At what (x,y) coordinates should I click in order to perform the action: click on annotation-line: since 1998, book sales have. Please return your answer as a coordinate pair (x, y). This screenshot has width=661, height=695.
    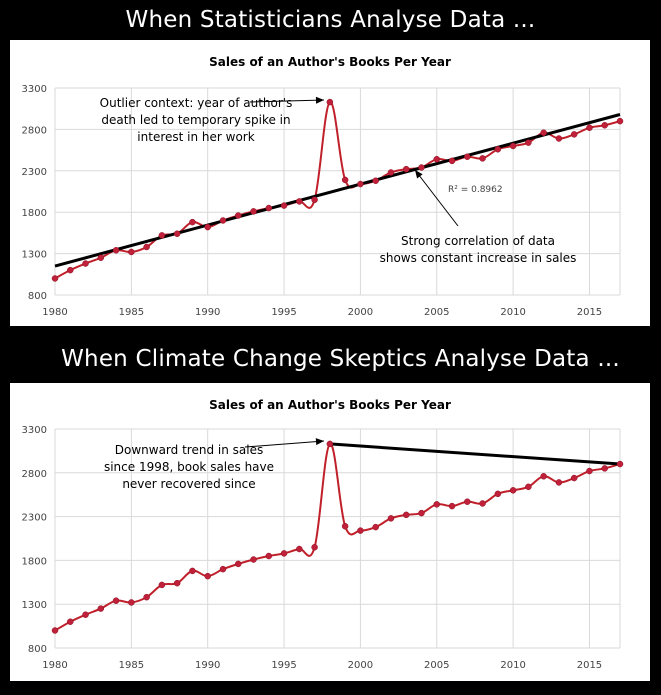
    Looking at the image, I should click on (189, 467).